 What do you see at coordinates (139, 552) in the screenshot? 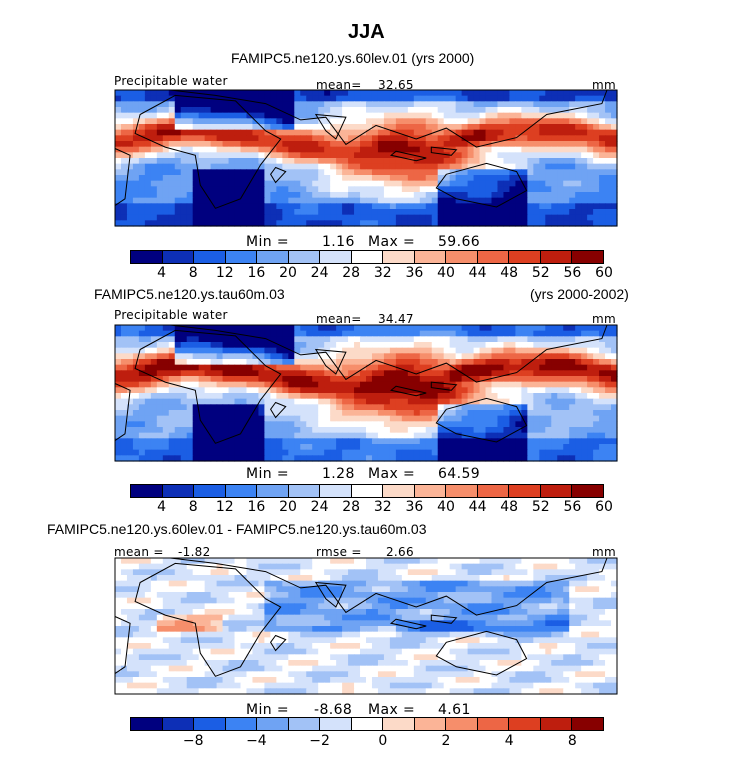
I see `panel3-mean-label: mean =` at bounding box center [139, 552].